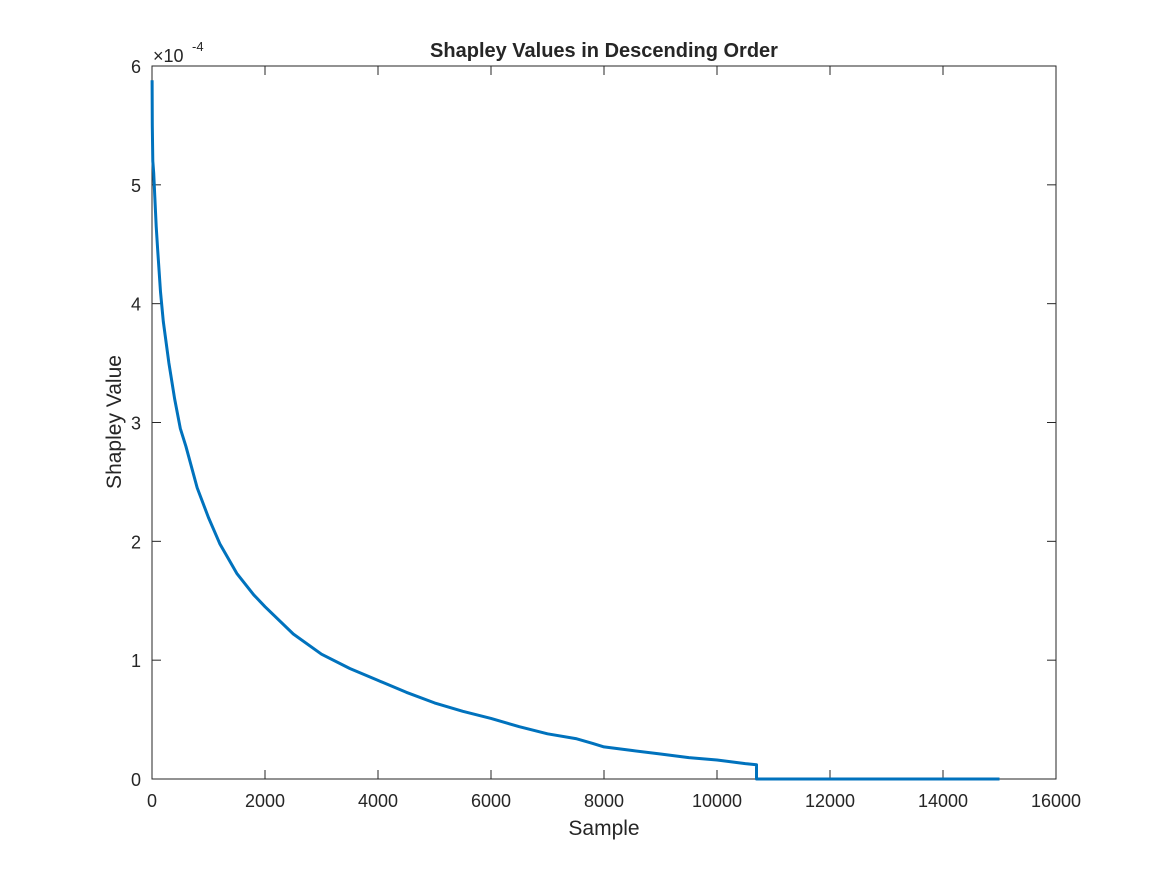 Image resolution: width=1167 pixels, height=875 pixels. I want to click on y-exponent-base: ×10, so click(168, 56).